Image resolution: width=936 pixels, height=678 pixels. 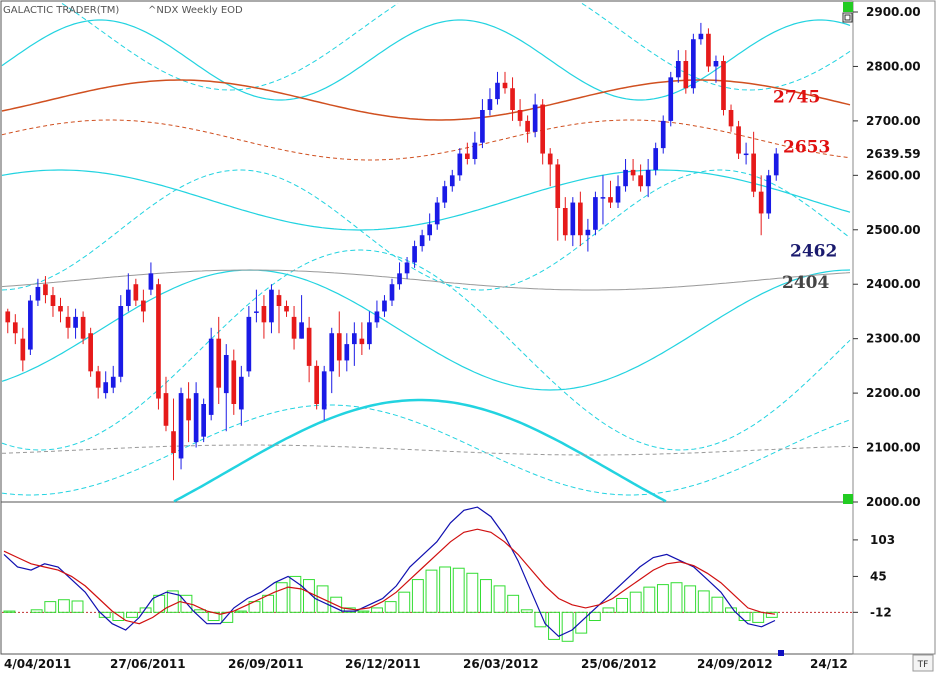 What do you see at coordinates (893, 66) in the screenshot?
I see `price-tick-label: 2800.00` at bounding box center [893, 66].